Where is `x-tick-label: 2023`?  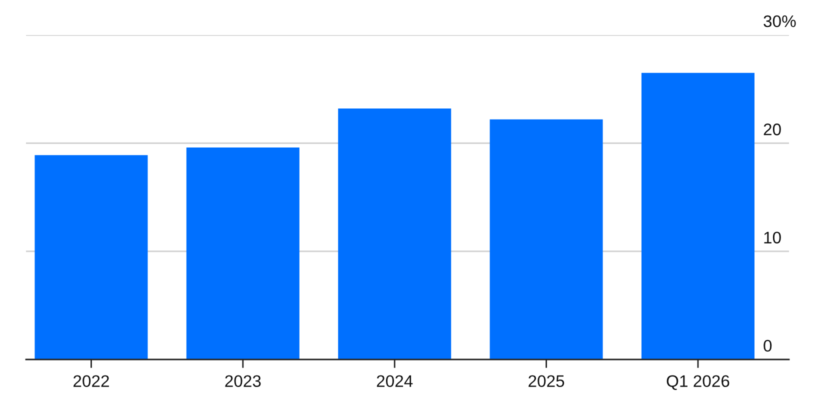
x-tick-label: 2023 is located at coordinates (243, 381).